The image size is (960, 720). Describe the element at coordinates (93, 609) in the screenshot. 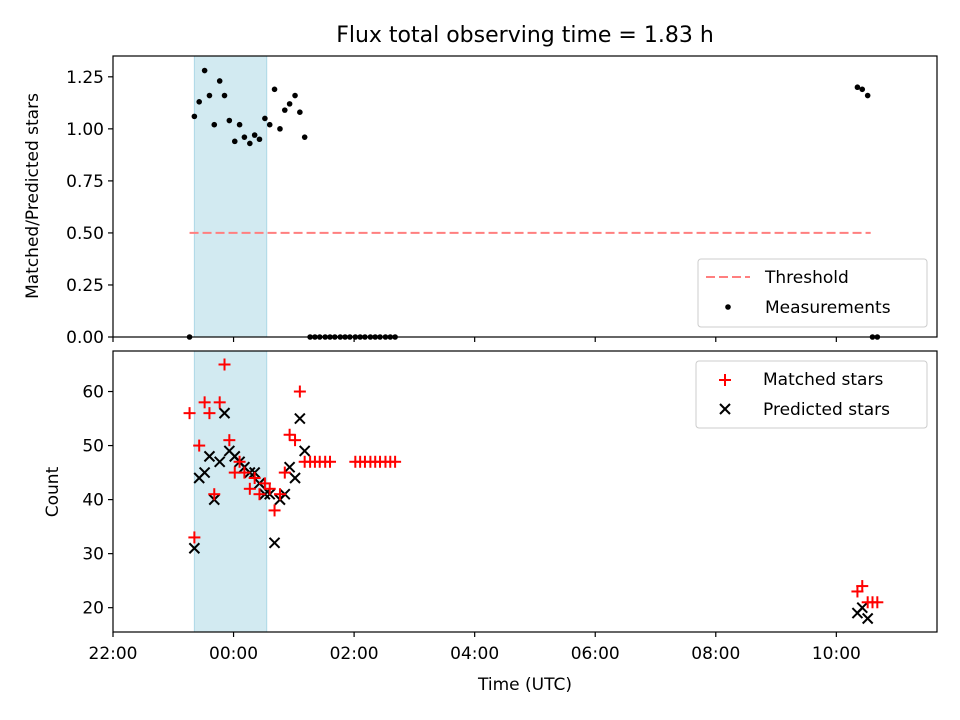

I see `bottom-y-tick-label: 20` at that location.